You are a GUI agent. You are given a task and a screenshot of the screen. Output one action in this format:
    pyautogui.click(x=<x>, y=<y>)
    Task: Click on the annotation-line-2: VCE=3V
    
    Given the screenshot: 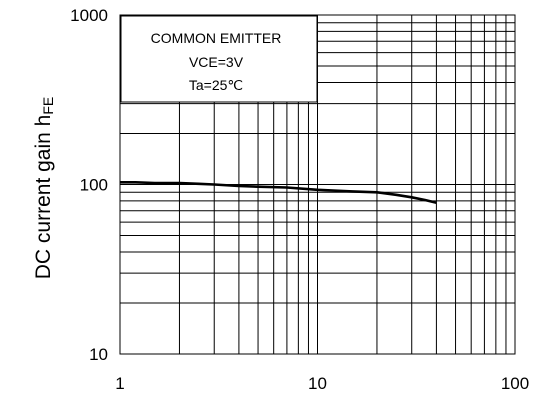 What is the action you would take?
    pyautogui.click(x=216, y=62)
    